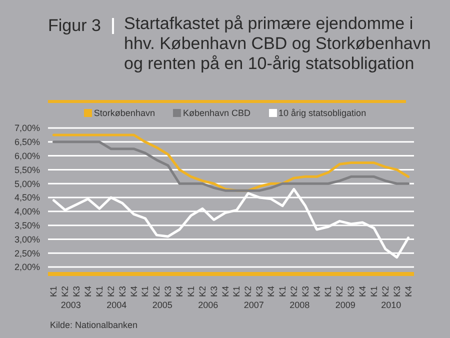 This screenshot has width=450, height=338. What do you see at coordinates (216, 113) in the screenshot?
I see `legend-label: København CBD` at bounding box center [216, 113].